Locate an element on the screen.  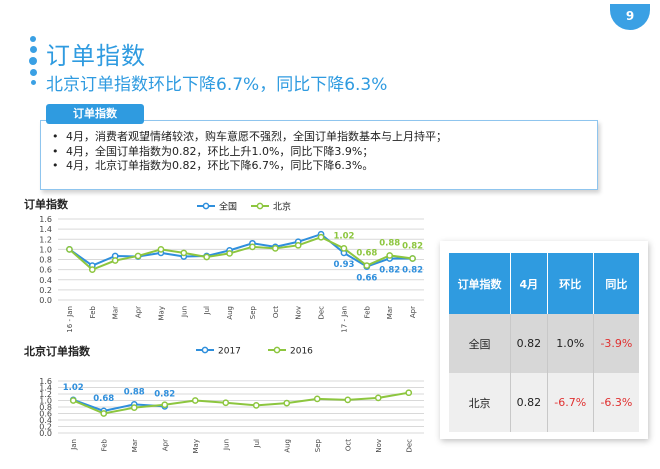
table-cell: 北京 is located at coordinates (480, 402).